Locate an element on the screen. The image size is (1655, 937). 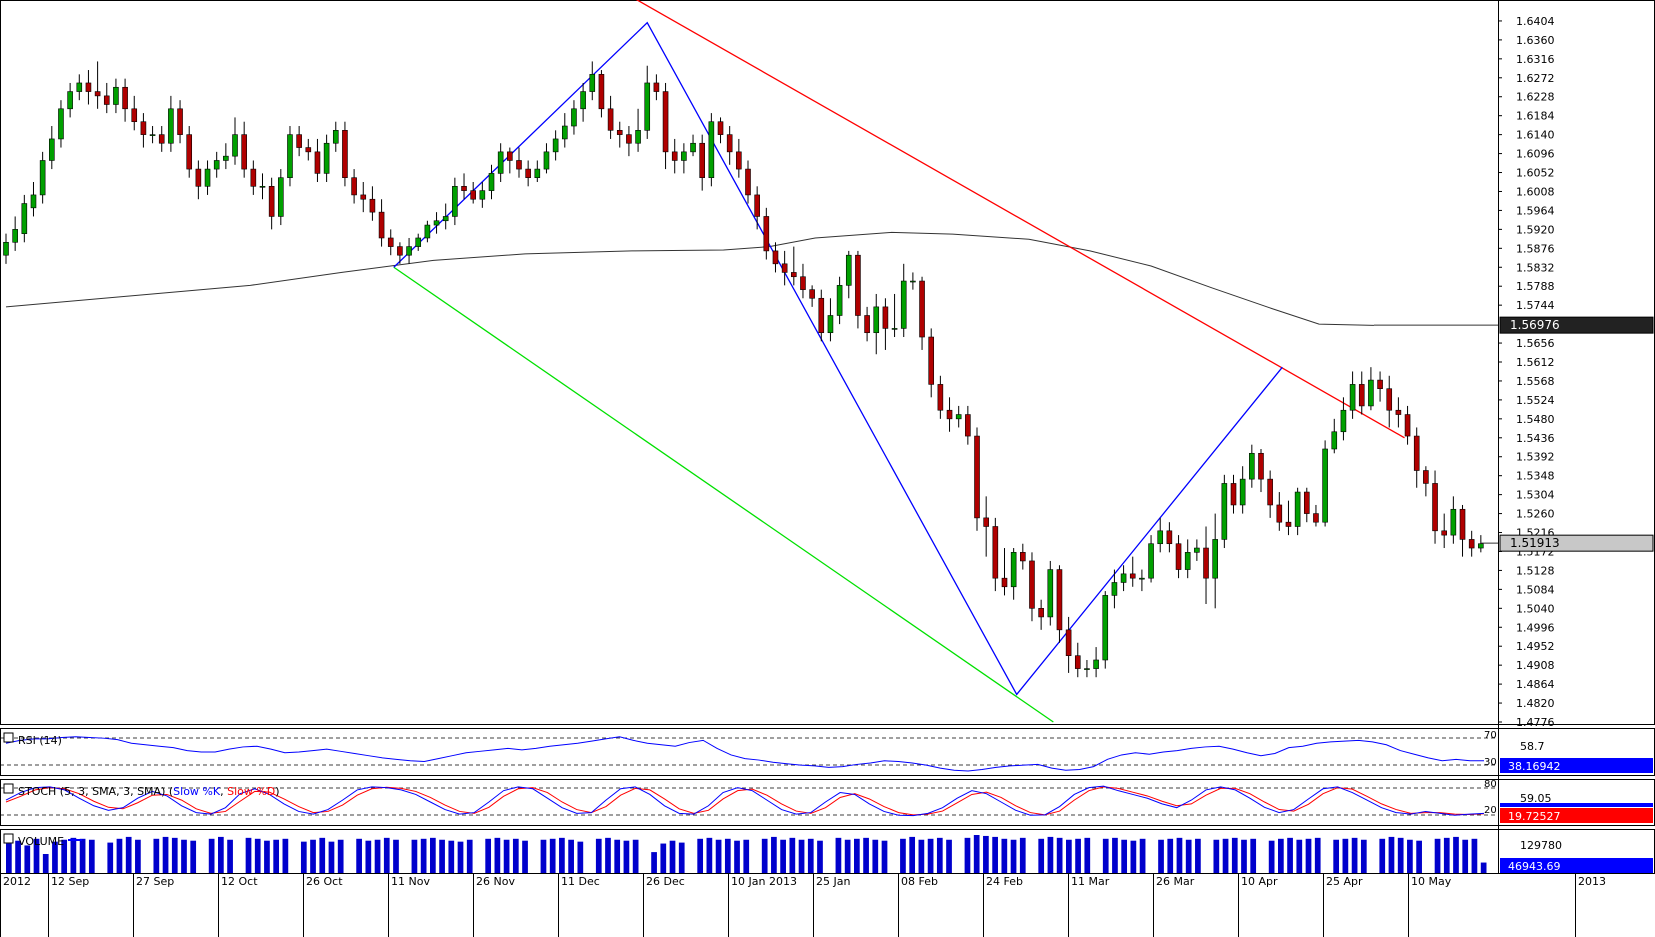
x-tick-label: 11 Dec is located at coordinates (580, 881).